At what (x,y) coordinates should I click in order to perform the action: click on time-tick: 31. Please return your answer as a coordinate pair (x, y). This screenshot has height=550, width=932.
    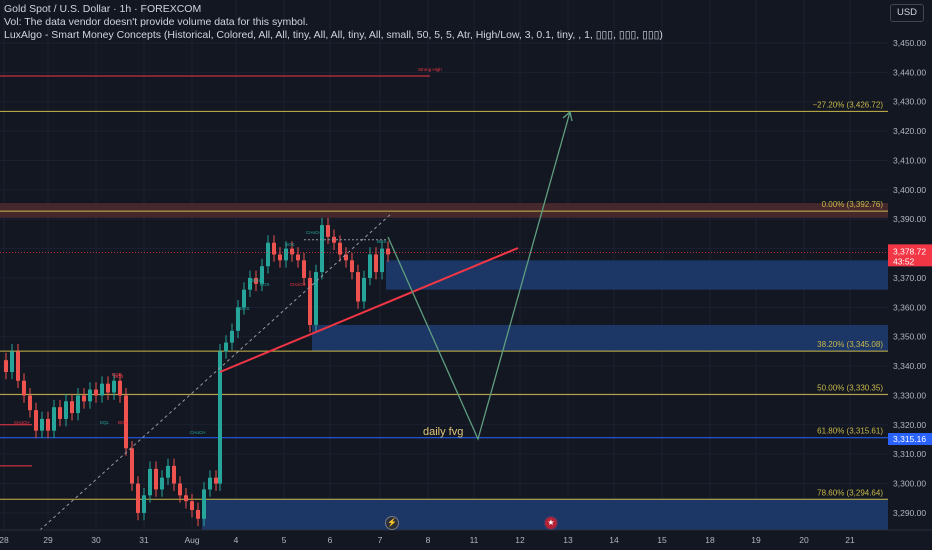
    Looking at the image, I should click on (144, 540).